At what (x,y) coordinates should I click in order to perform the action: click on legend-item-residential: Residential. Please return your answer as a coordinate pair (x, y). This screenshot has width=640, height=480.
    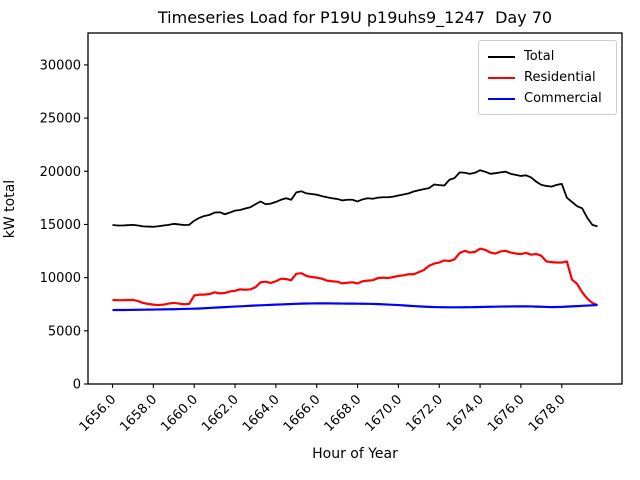
    Looking at the image, I should click on (548, 77).